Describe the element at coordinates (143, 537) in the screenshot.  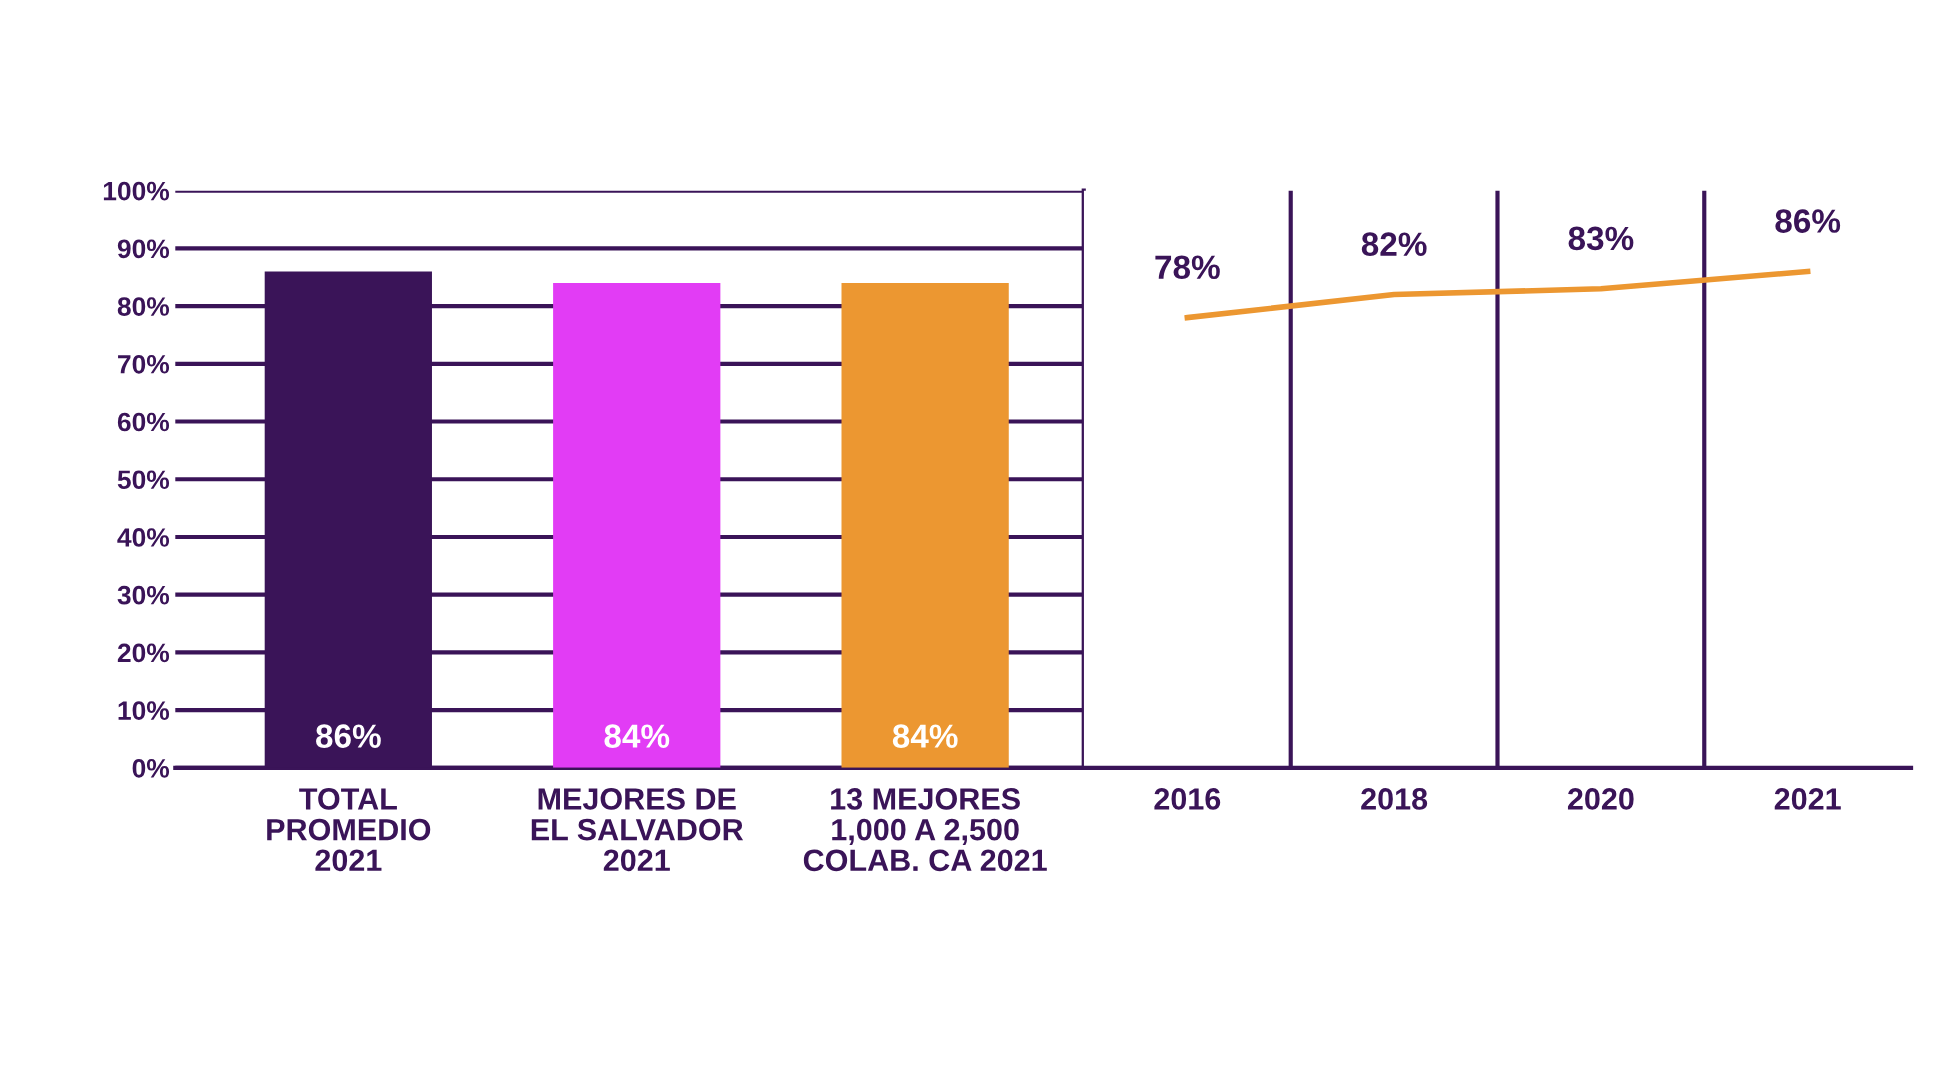
I see `y-tick-label: 40%` at that location.